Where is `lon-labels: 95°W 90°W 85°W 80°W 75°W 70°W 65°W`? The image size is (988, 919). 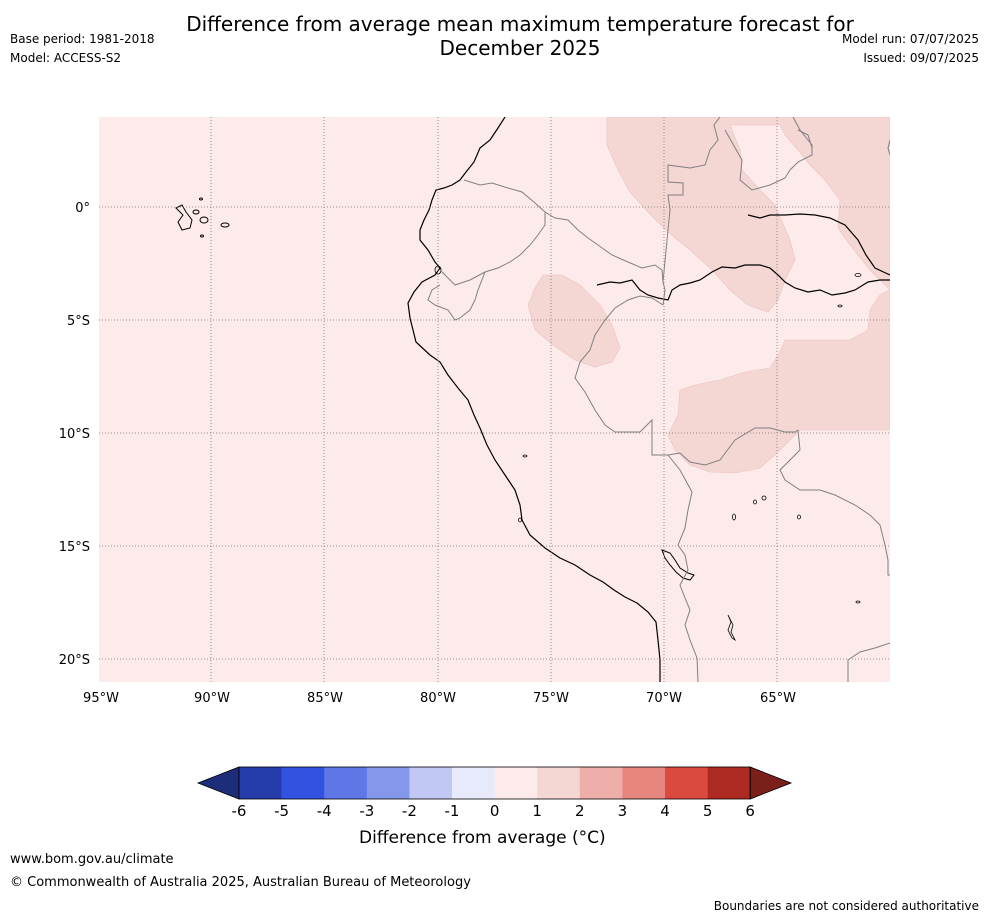 lon-labels: 95°W 90°W 85°W 80°W 75°W 70°W 65°W is located at coordinates (439, 698).